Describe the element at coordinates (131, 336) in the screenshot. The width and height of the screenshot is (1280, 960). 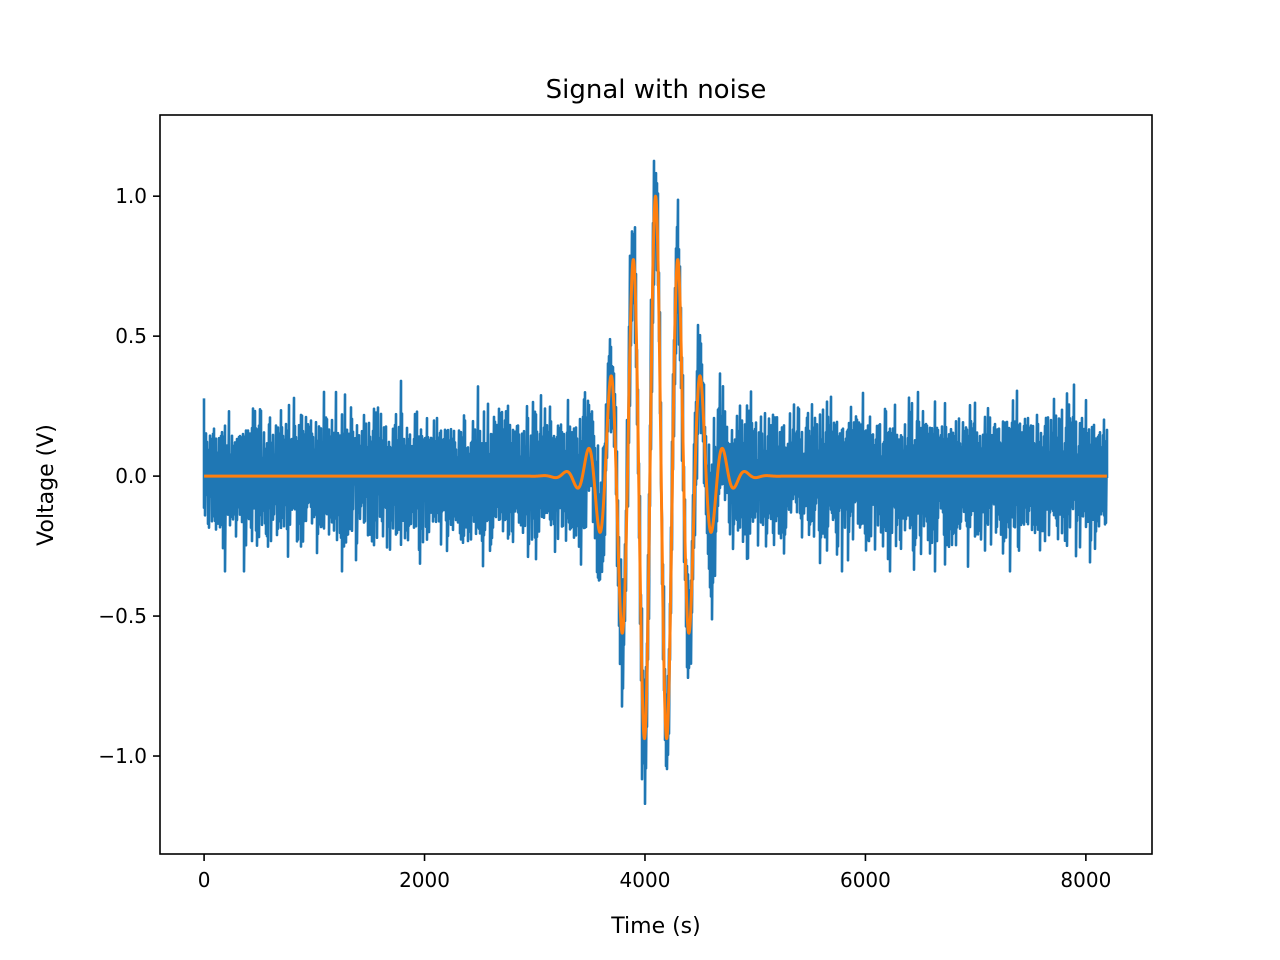
I see `y-tick-label: 0.5` at that location.